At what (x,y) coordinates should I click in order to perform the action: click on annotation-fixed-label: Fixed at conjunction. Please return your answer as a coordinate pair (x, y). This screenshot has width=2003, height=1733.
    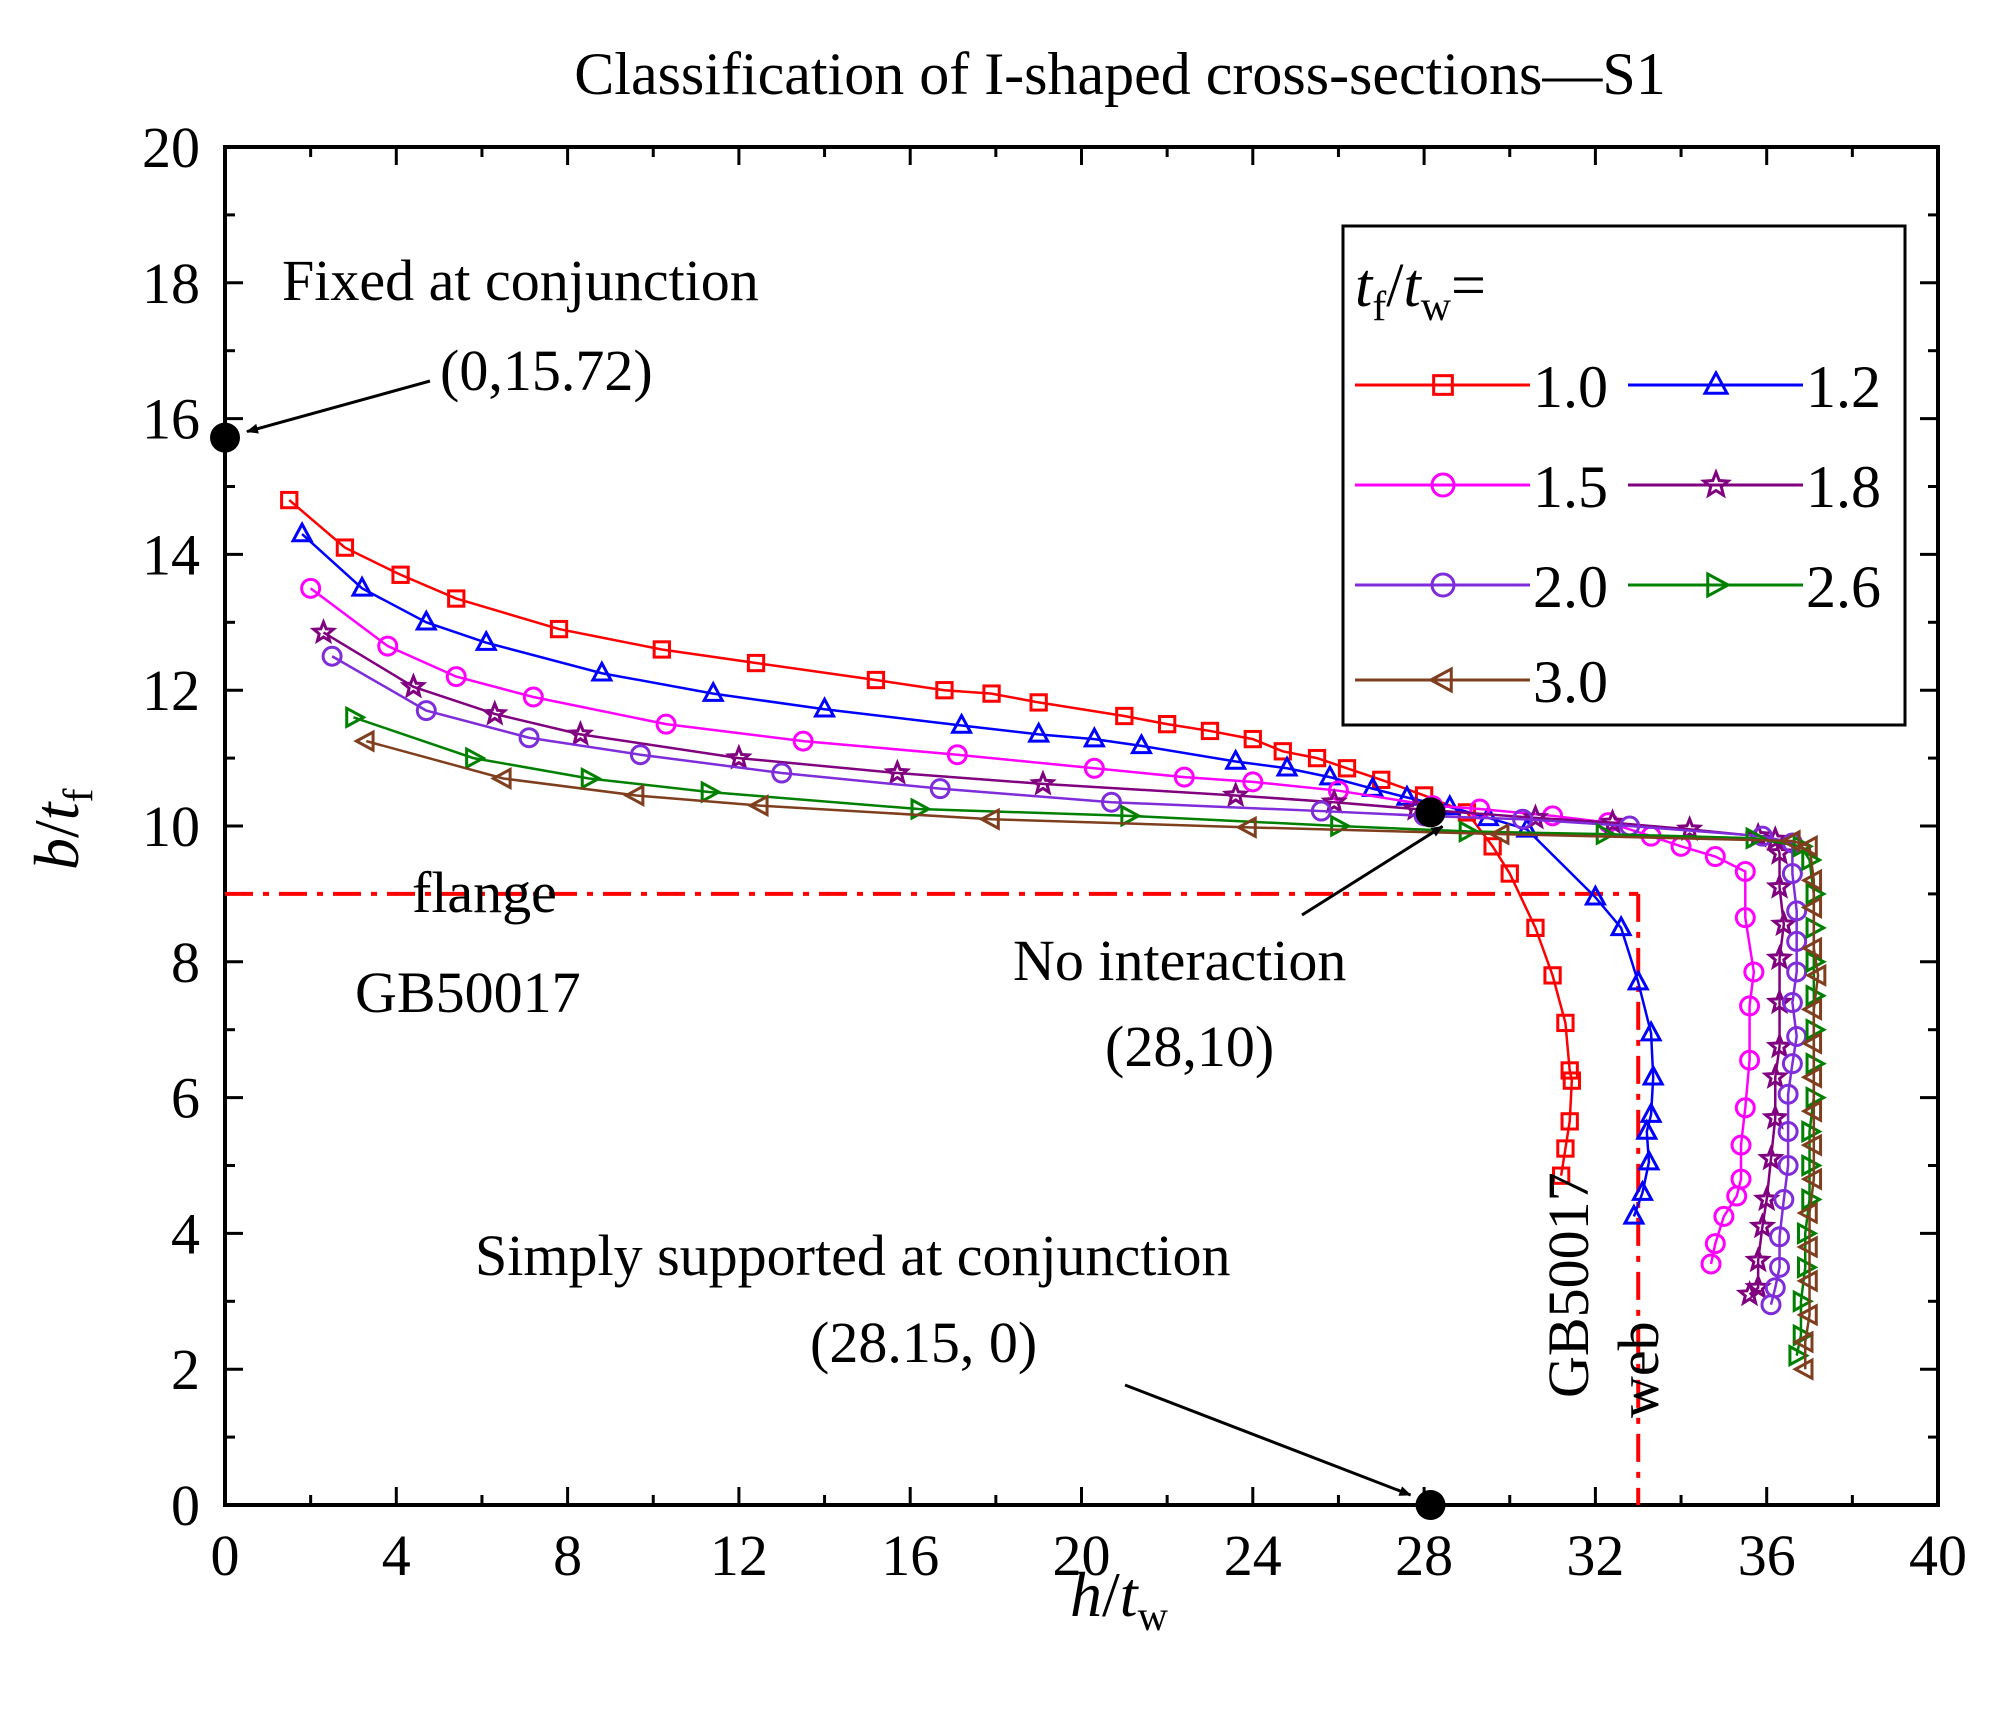
    Looking at the image, I should click on (520, 280).